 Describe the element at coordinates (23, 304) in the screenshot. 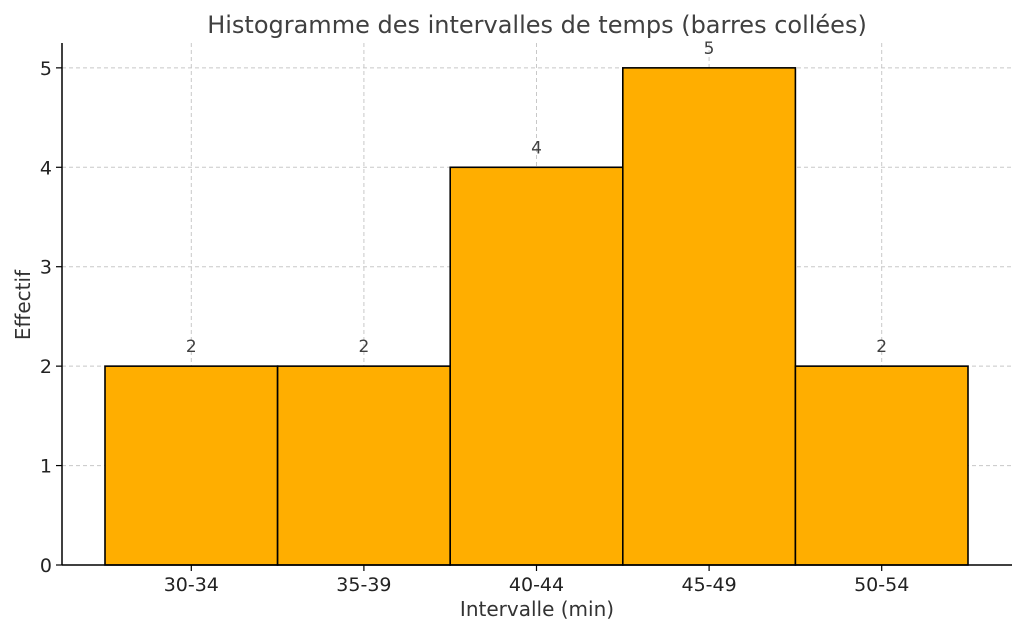

I see `y-axis-label: Effectif` at that location.